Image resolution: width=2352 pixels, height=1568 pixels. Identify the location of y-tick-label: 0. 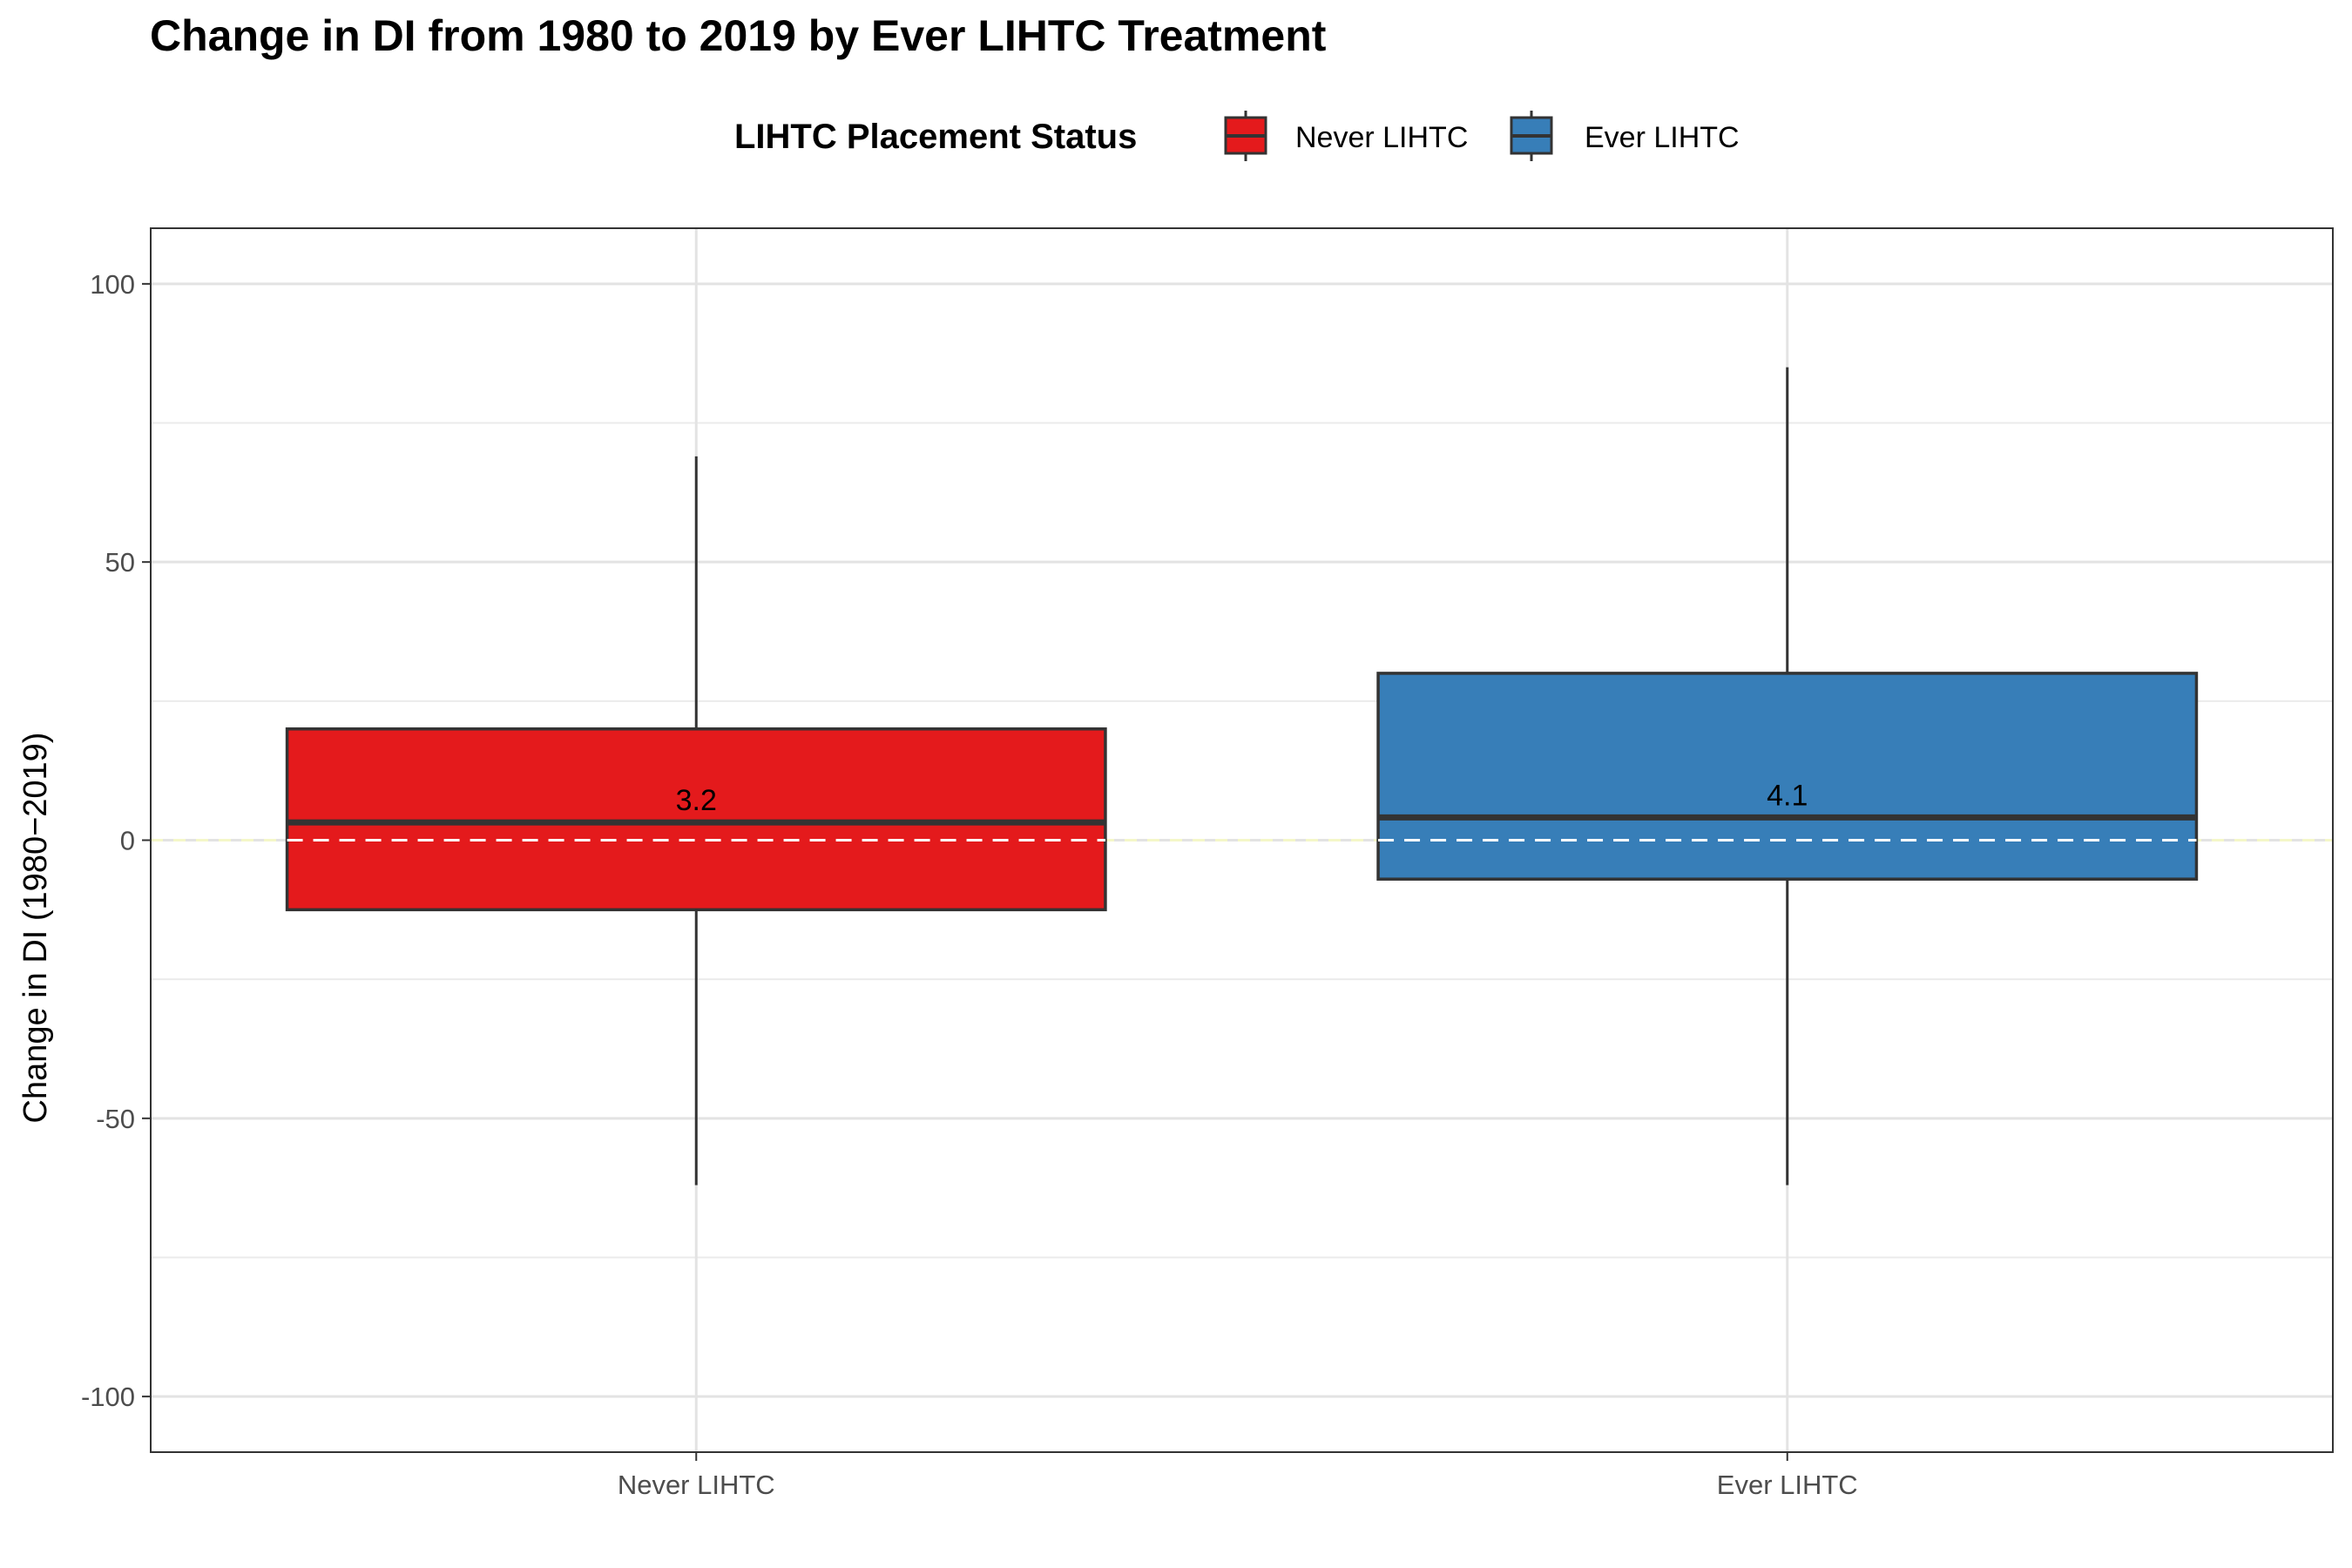
(127, 841).